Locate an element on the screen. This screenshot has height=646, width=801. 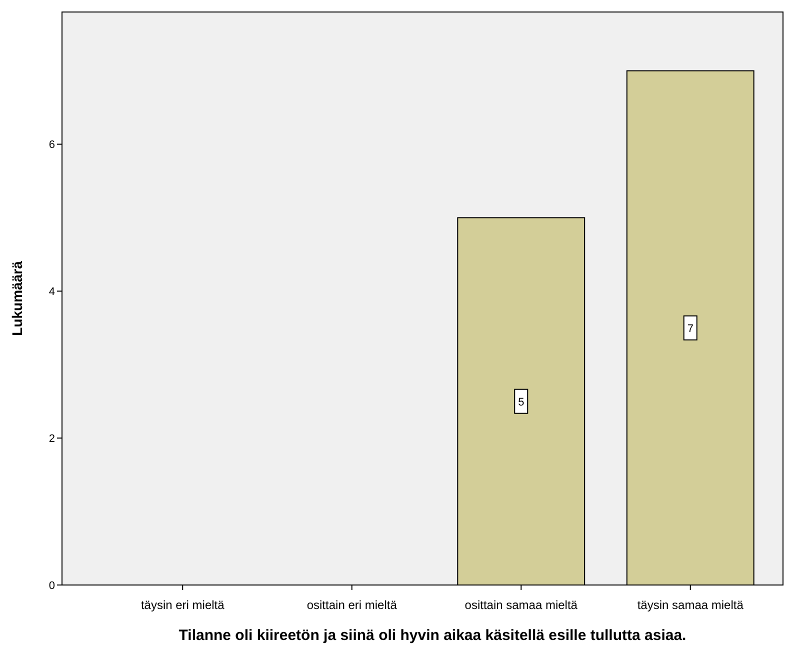
y-tick-label: 0 is located at coordinates (51, 586).